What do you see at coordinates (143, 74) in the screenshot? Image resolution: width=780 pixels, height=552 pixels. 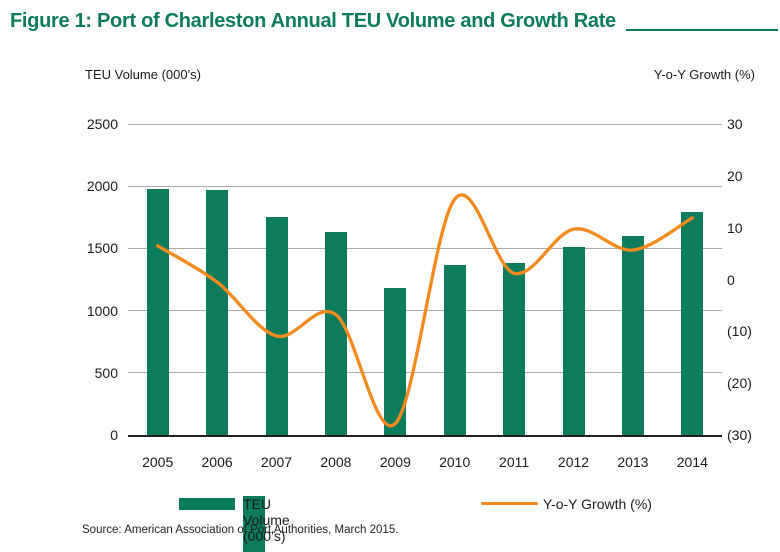 I see `left-axis-title: TEU Volume (000's)` at bounding box center [143, 74].